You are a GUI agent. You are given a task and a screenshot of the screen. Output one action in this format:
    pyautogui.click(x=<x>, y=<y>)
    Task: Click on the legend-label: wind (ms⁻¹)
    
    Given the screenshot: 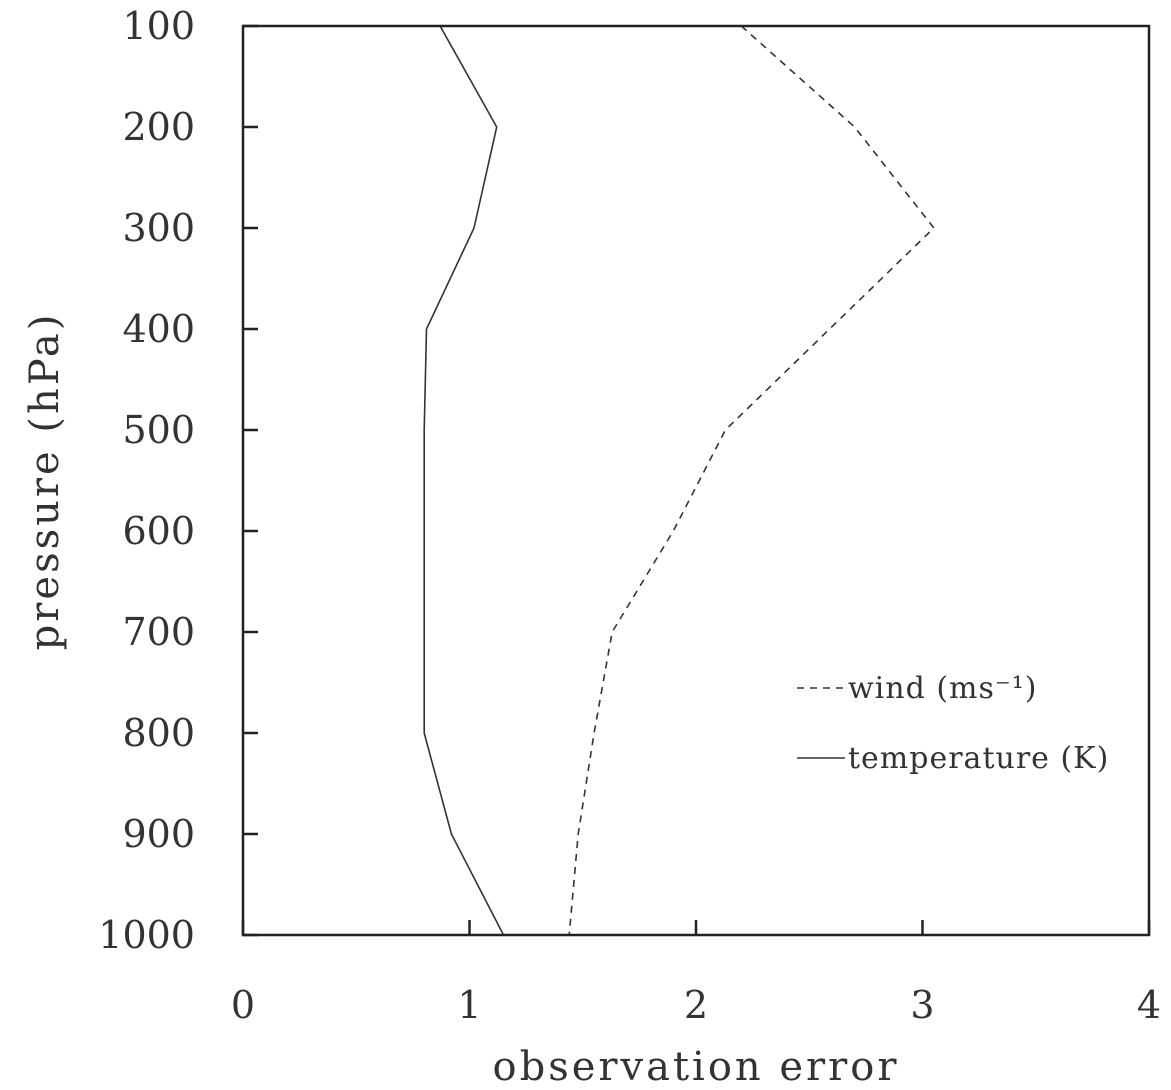 What is the action you would take?
    pyautogui.click(x=942, y=688)
    